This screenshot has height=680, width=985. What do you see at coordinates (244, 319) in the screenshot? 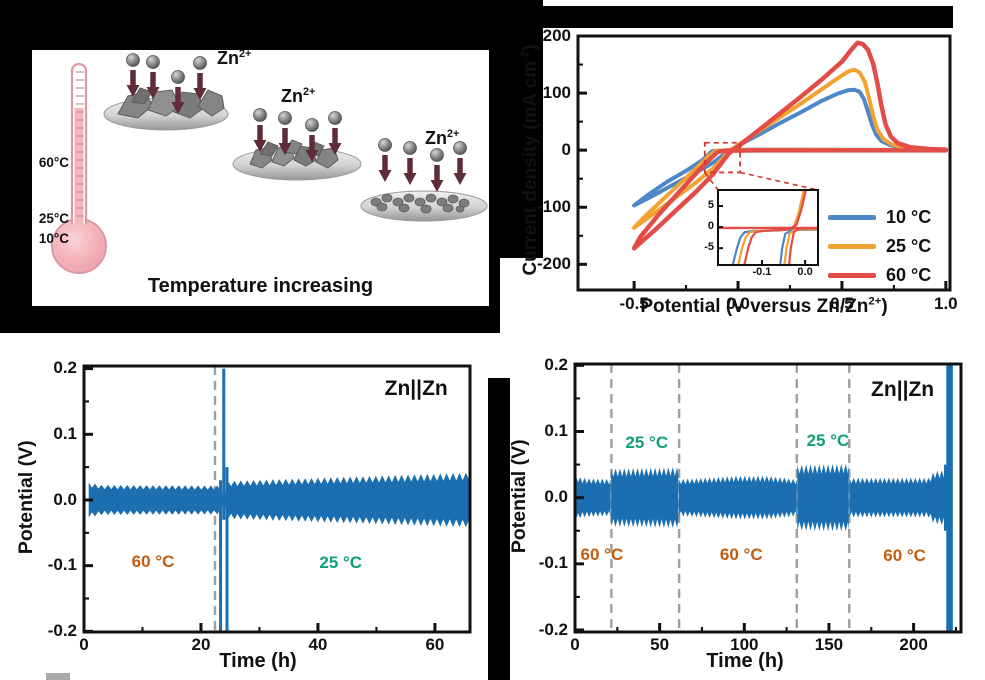
I see `separator-bottom-band` at bounding box center [244, 319].